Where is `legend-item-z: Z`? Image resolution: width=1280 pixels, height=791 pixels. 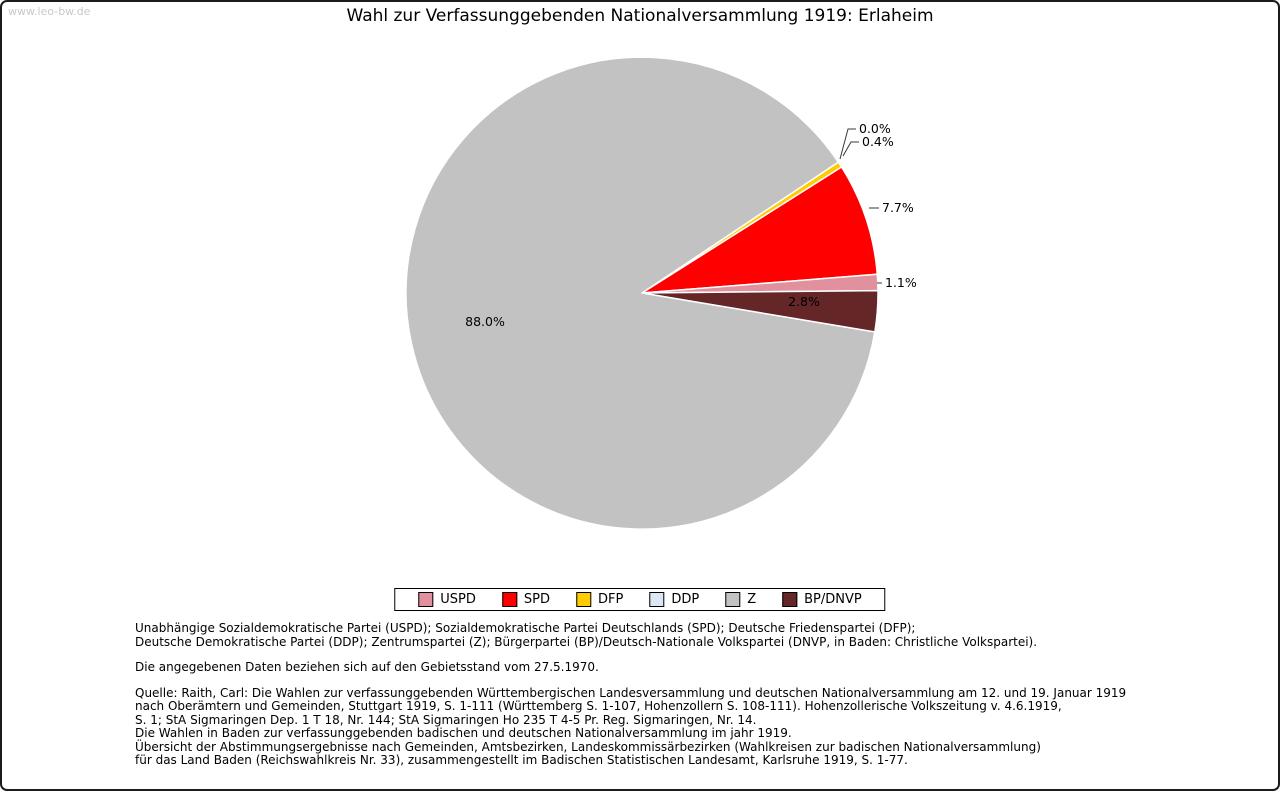
legend-item-z: Z is located at coordinates (740, 599).